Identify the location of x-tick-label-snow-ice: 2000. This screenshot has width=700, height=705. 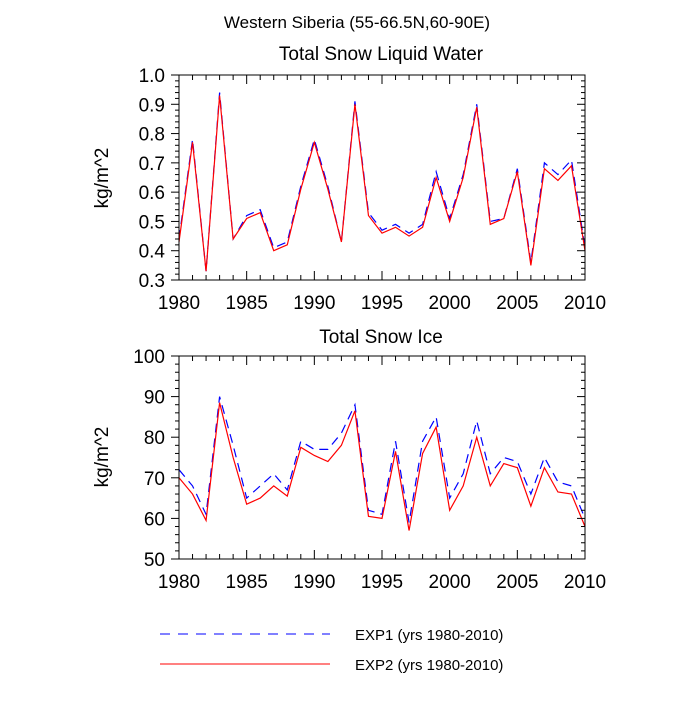
(450, 582).